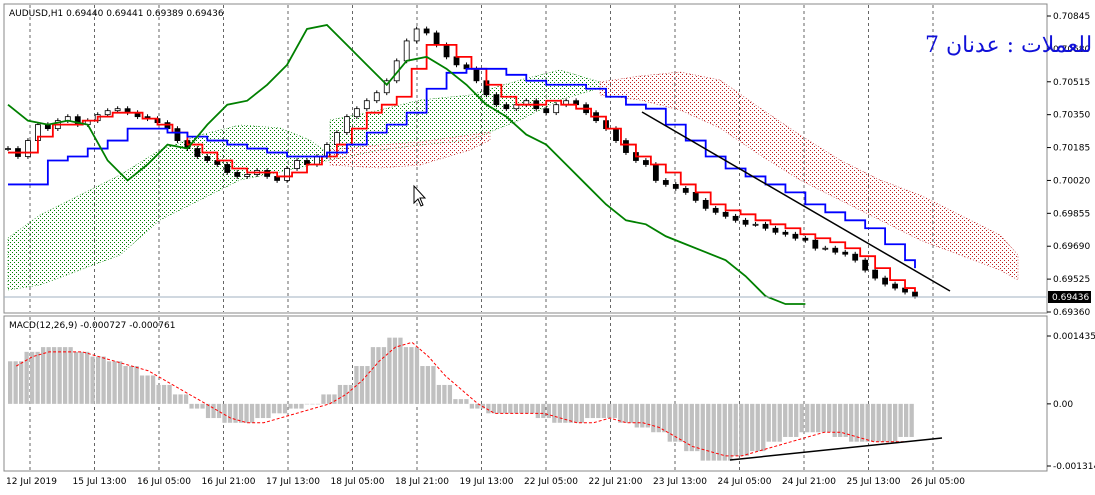 Image resolution: width=1095 pixels, height=495 pixels. Describe the element at coordinates (1071, 313) in the screenshot. I see `price-label: 0.69360` at that location.